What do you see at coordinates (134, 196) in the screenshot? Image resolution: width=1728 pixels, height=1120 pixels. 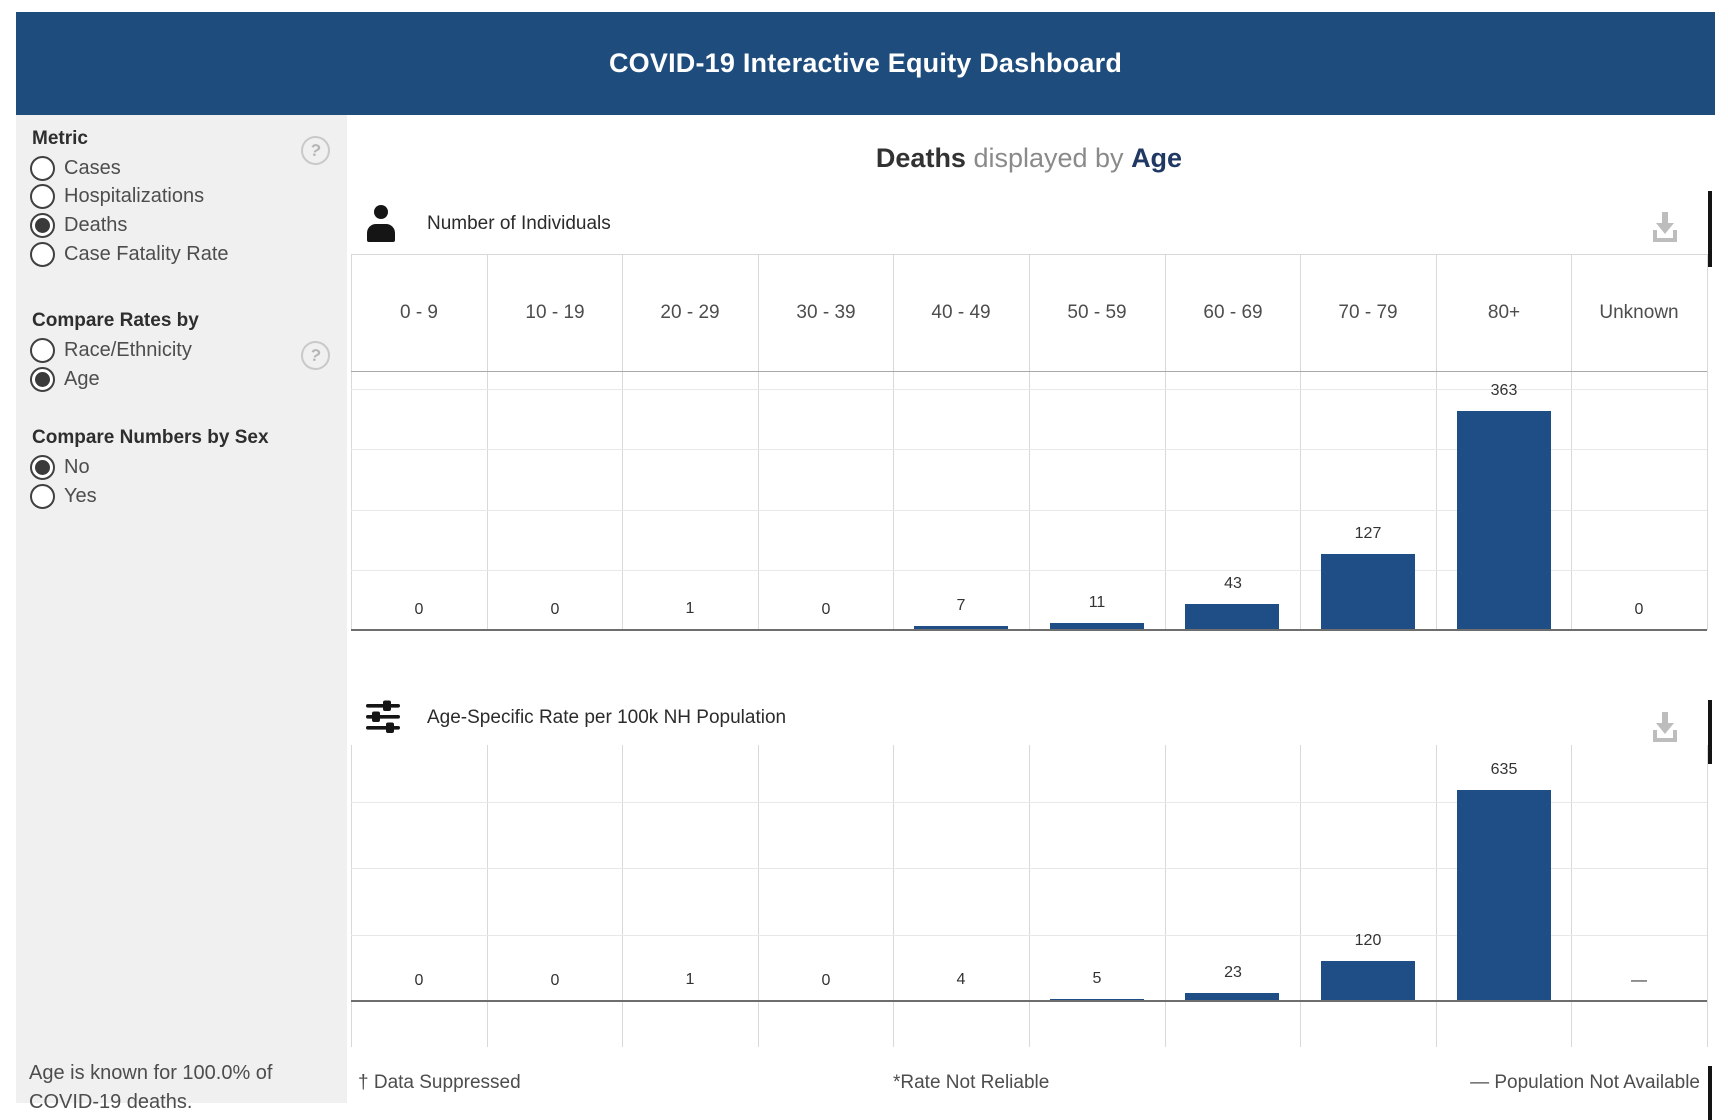 I see `radio-label: Hospitalizations` at bounding box center [134, 196].